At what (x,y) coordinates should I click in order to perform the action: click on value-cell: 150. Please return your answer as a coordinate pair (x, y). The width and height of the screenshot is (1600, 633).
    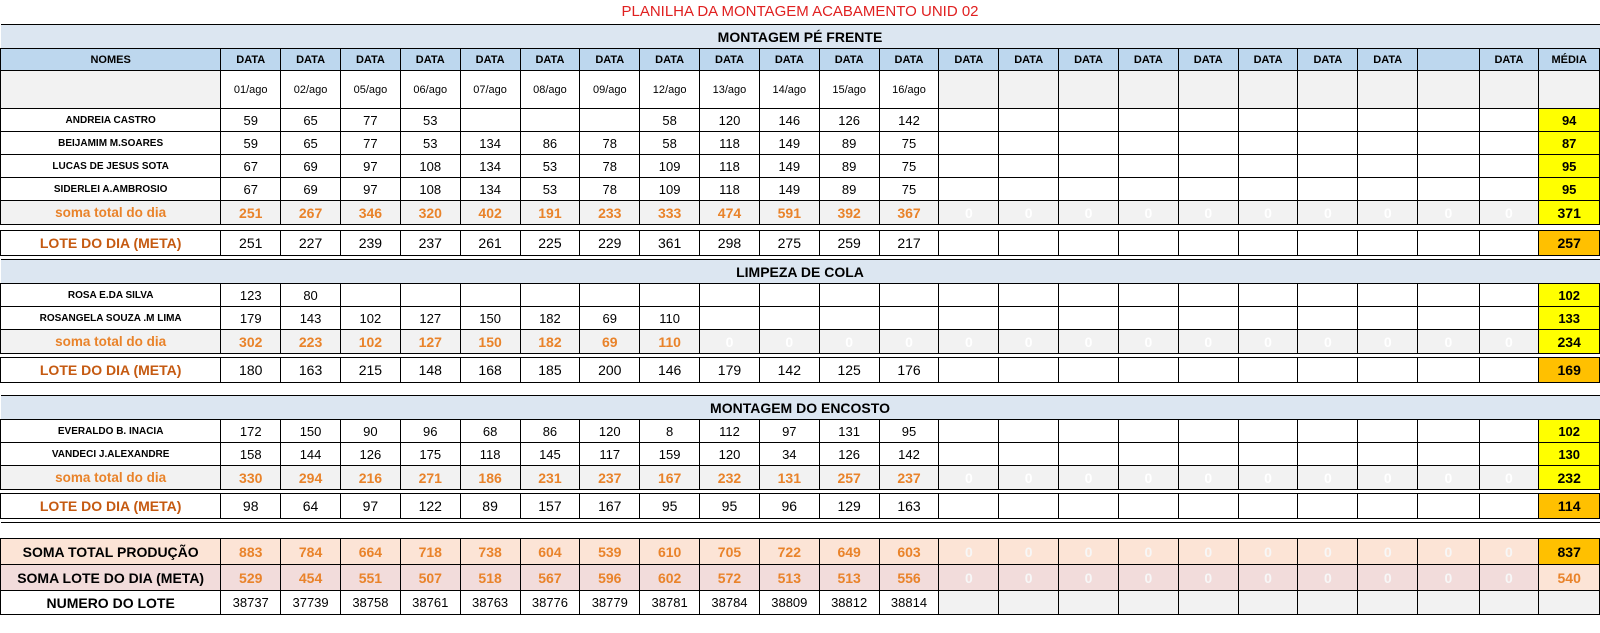
    Looking at the image, I should click on (490, 341).